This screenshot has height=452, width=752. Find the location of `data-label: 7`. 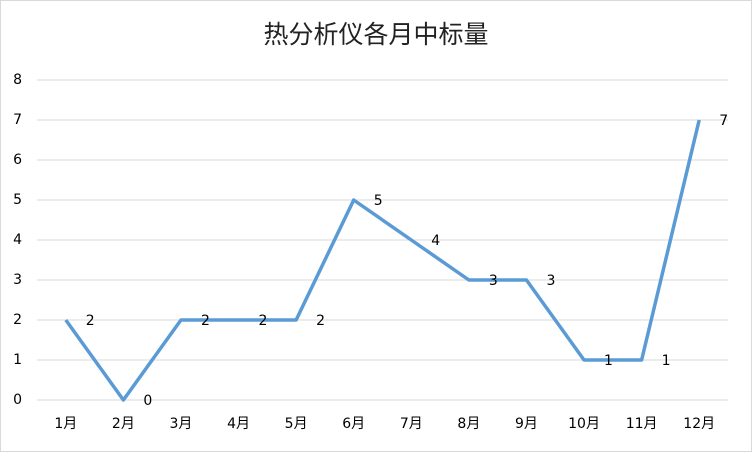

data-label: 7 is located at coordinates (723, 121).